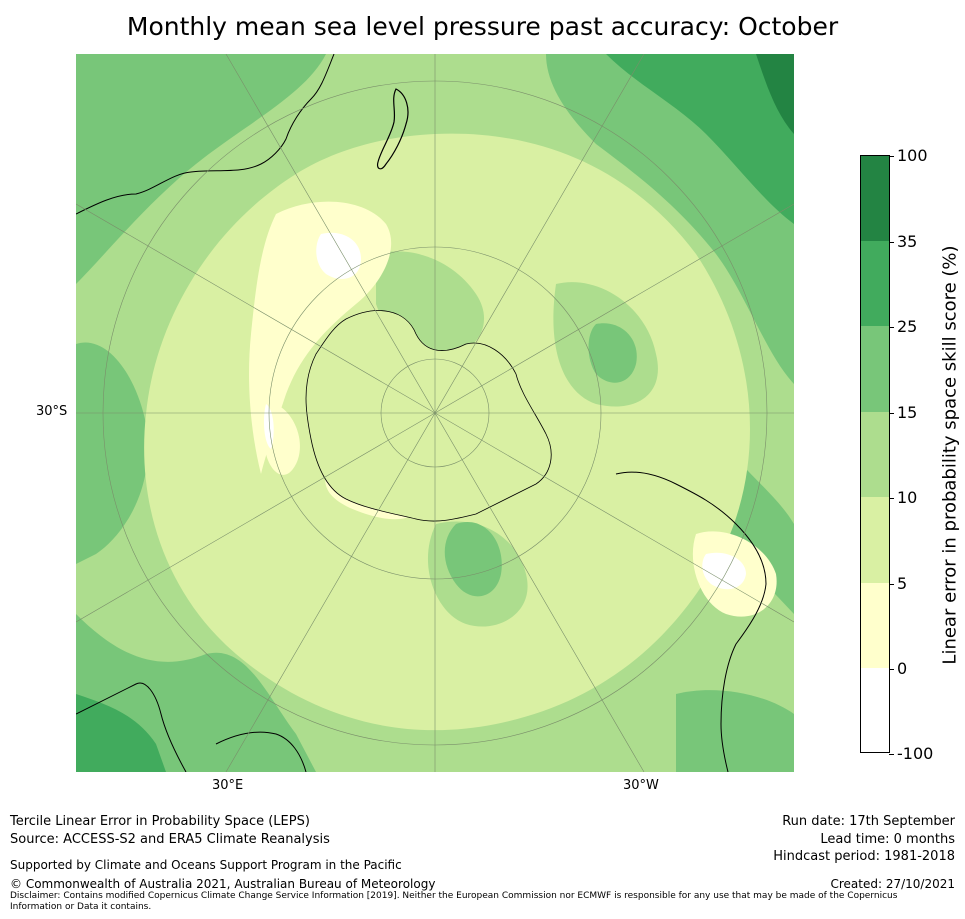 This screenshot has width=965, height=919. Describe the element at coordinates (902, 326) in the screenshot. I see `colorbar-tick: 25` at that location.